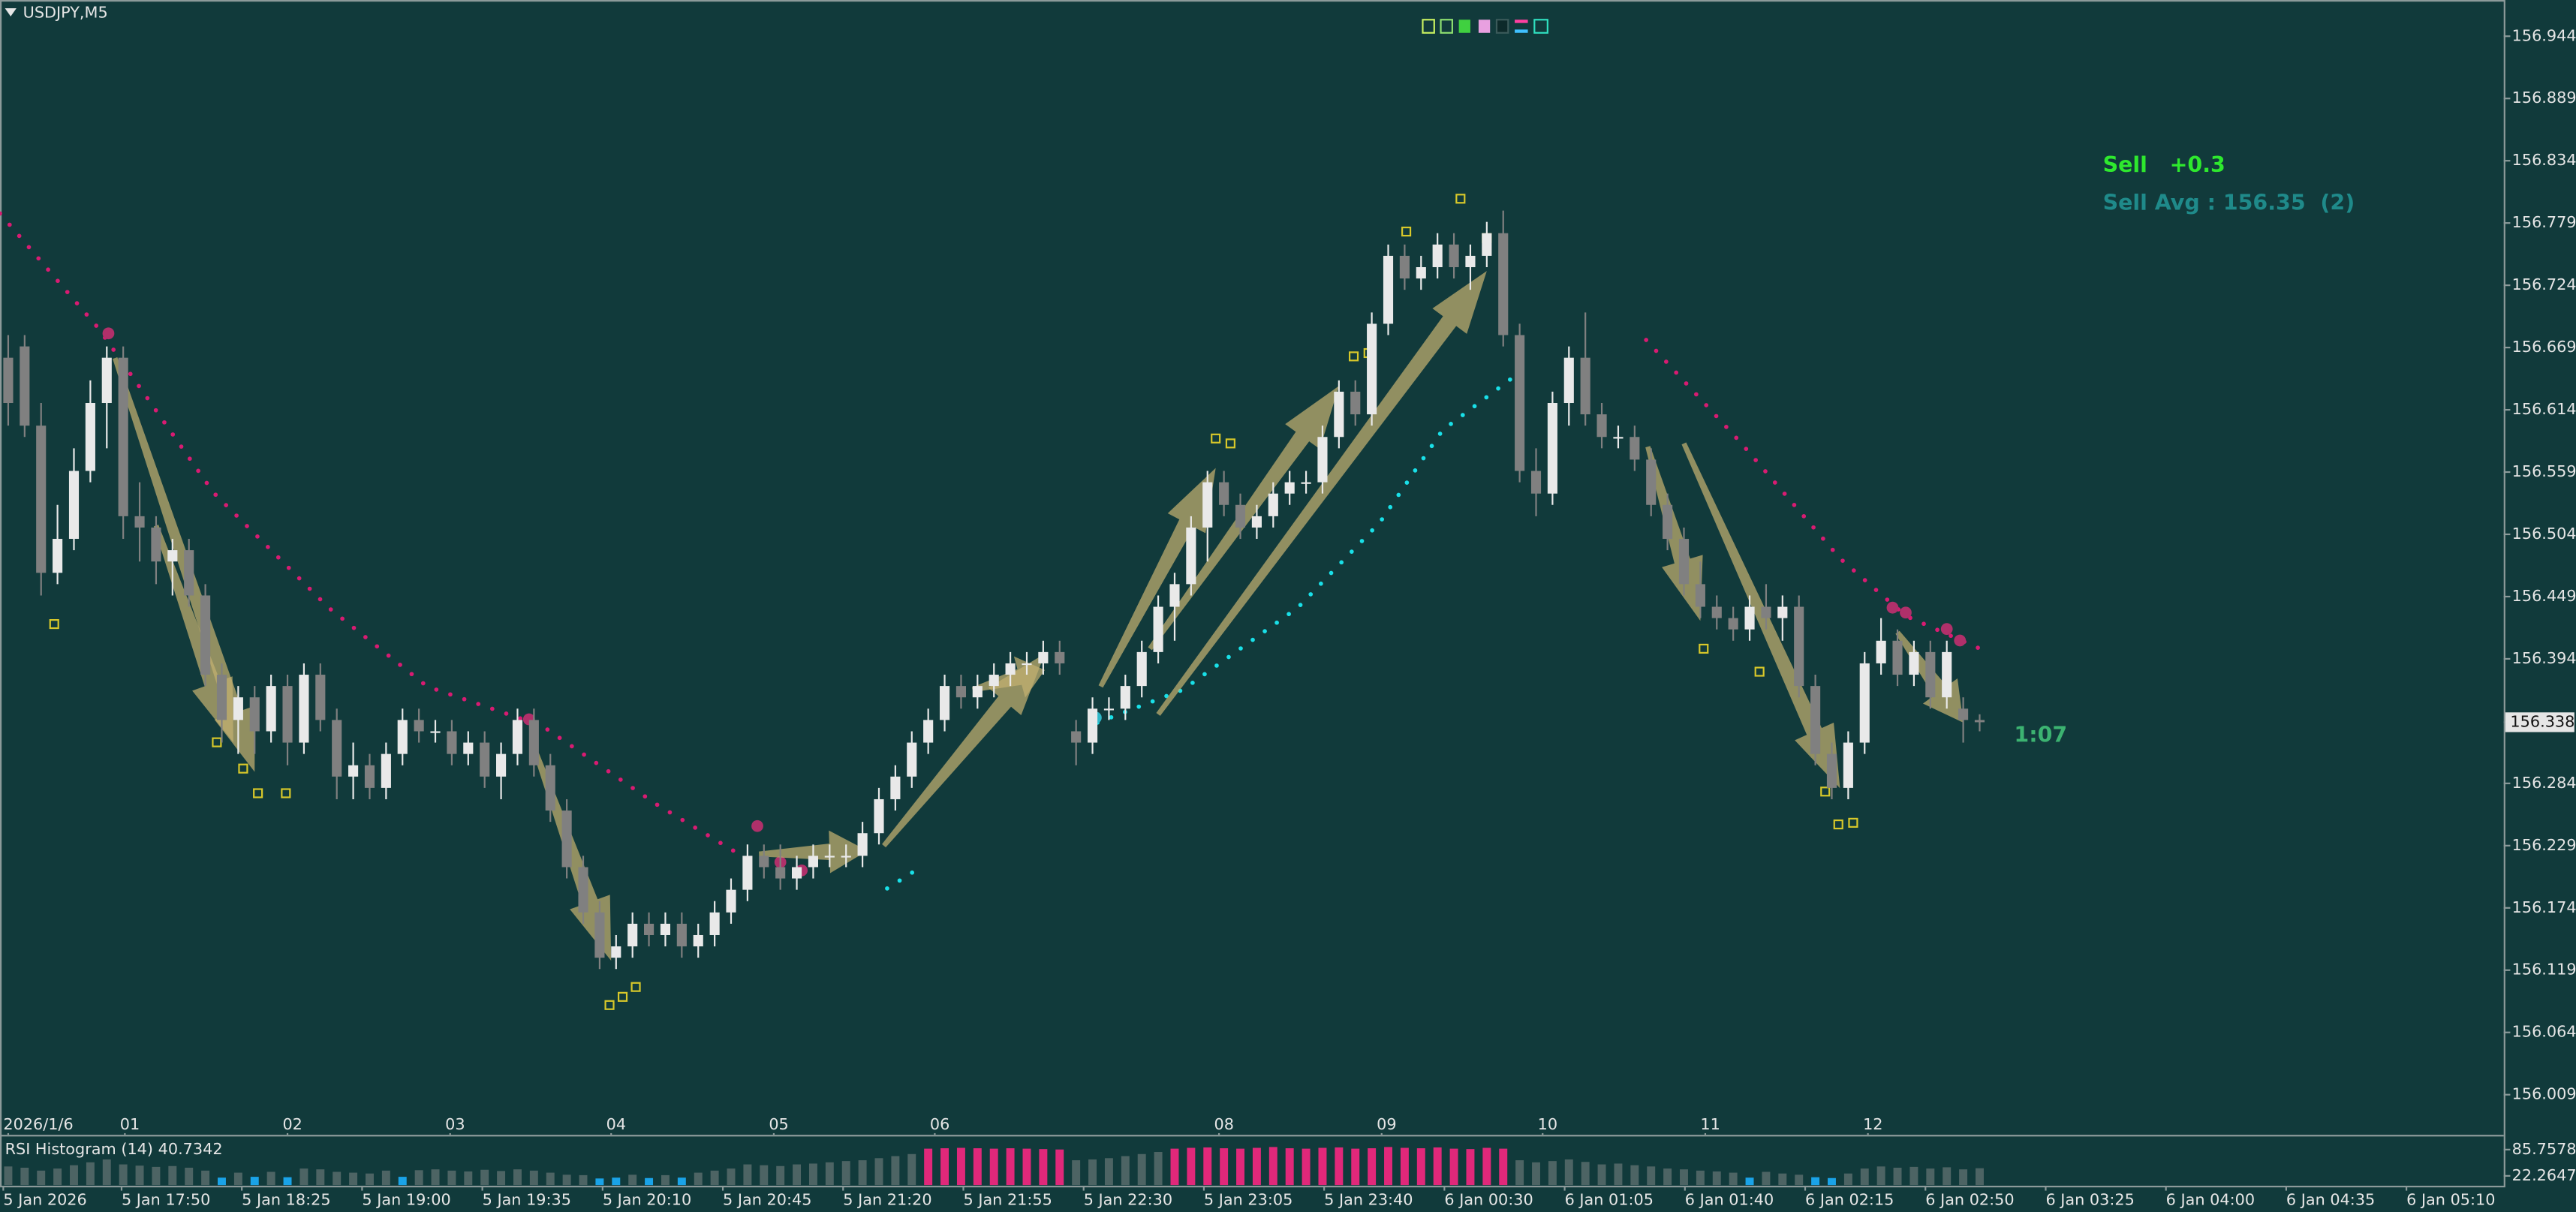  Describe the element at coordinates (2210, 1200) in the screenshot. I see `x-tick-label: 6 Jan 04:00` at that location.